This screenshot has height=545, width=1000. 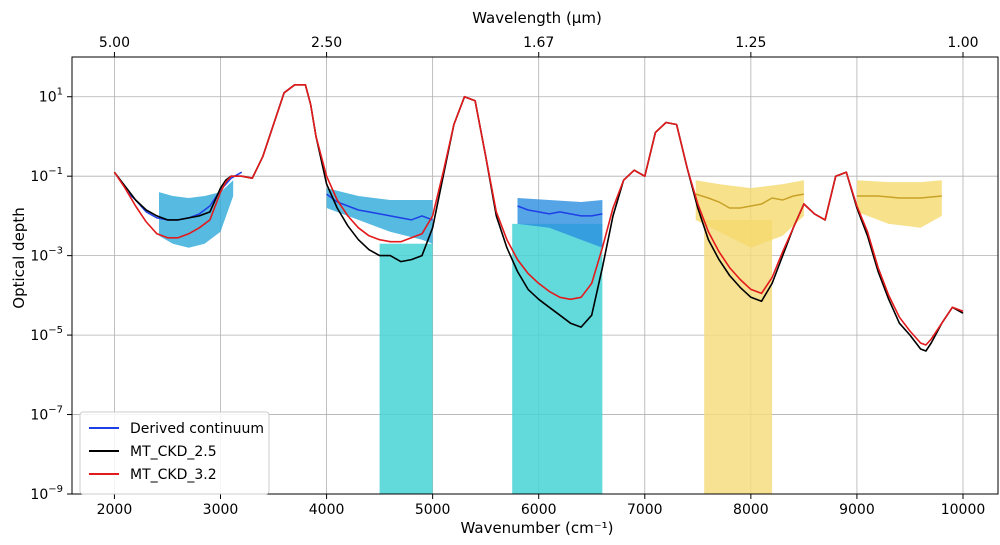 I want to click on y-tick-label: 10⁻⁹, so click(x=46, y=493).